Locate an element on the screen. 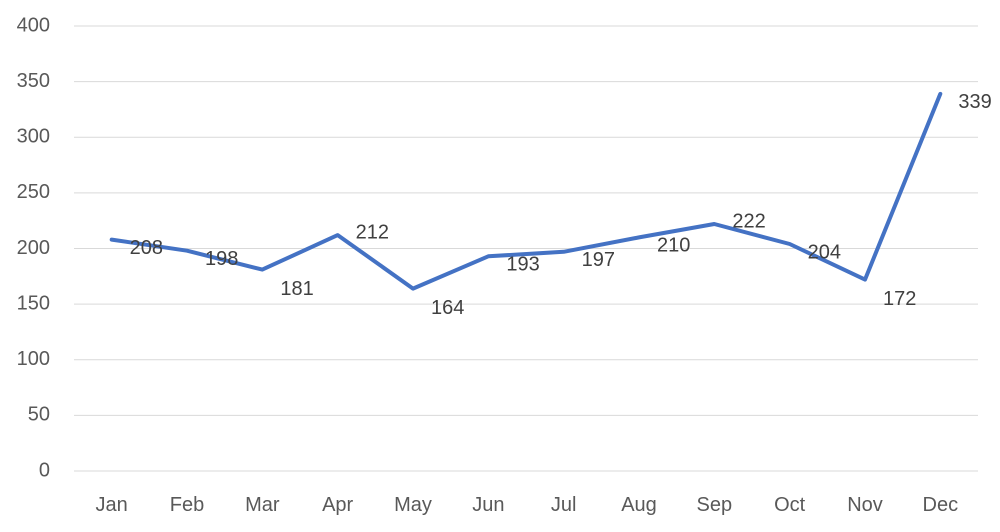  x-tick-label: Mar is located at coordinates (262, 505).